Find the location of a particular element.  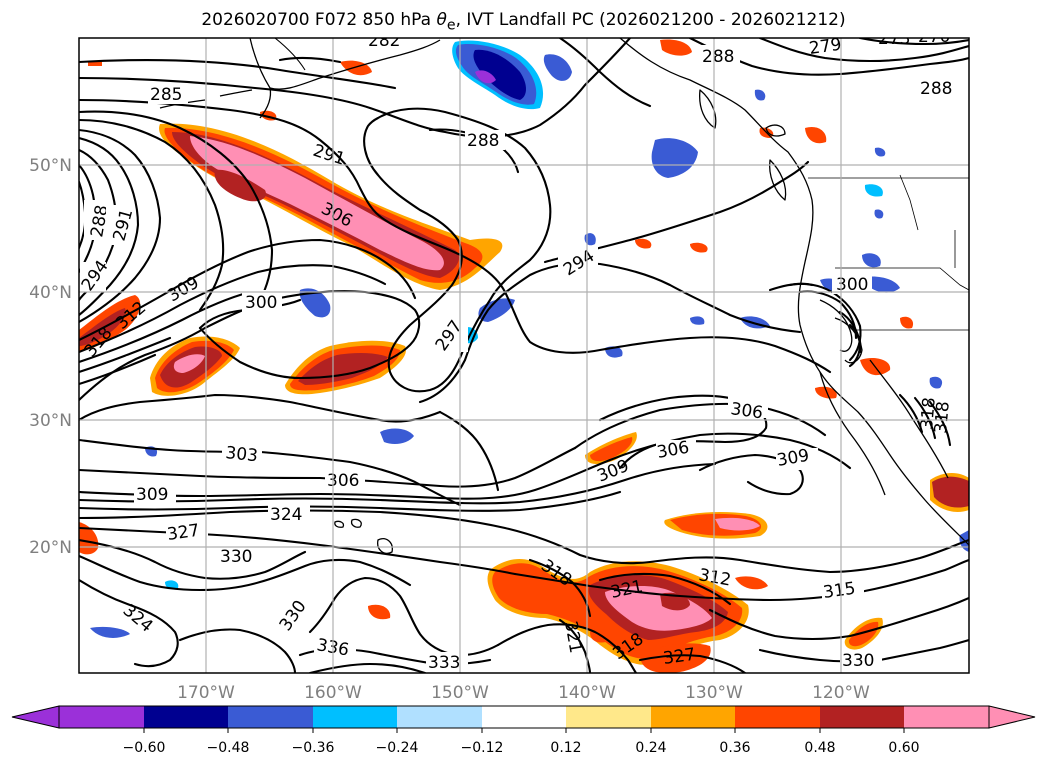

lat-label-20n: 20°N is located at coordinates (50, 548).